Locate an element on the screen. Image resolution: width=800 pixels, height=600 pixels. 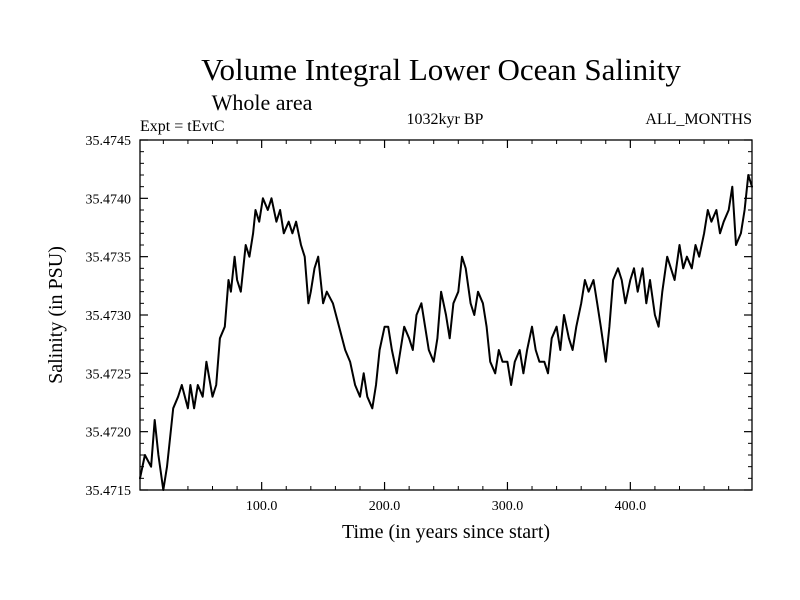
y-tick-label: 35.4725 is located at coordinates (109, 374).